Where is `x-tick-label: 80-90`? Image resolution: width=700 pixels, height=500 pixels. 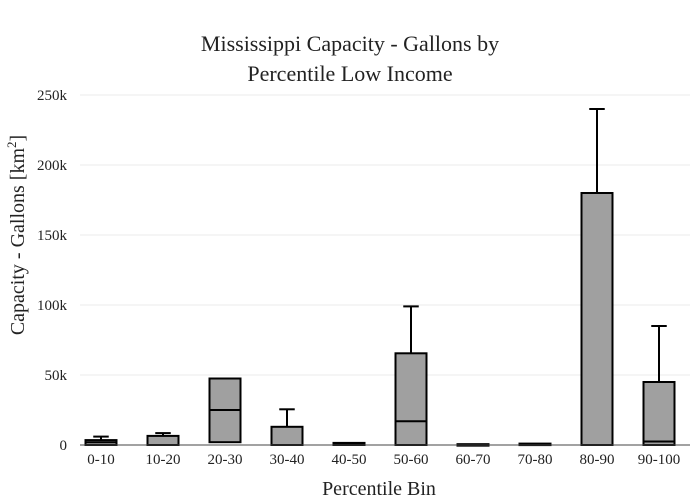 x-tick-label: 80-90 is located at coordinates (597, 460).